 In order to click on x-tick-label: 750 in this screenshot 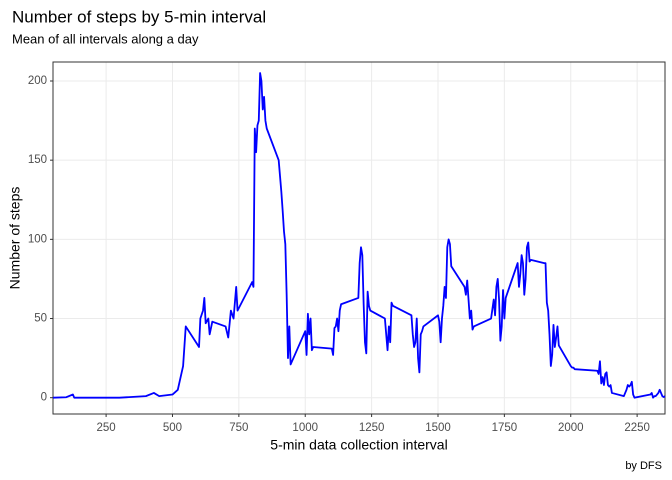, I will do `click(238, 428)`.